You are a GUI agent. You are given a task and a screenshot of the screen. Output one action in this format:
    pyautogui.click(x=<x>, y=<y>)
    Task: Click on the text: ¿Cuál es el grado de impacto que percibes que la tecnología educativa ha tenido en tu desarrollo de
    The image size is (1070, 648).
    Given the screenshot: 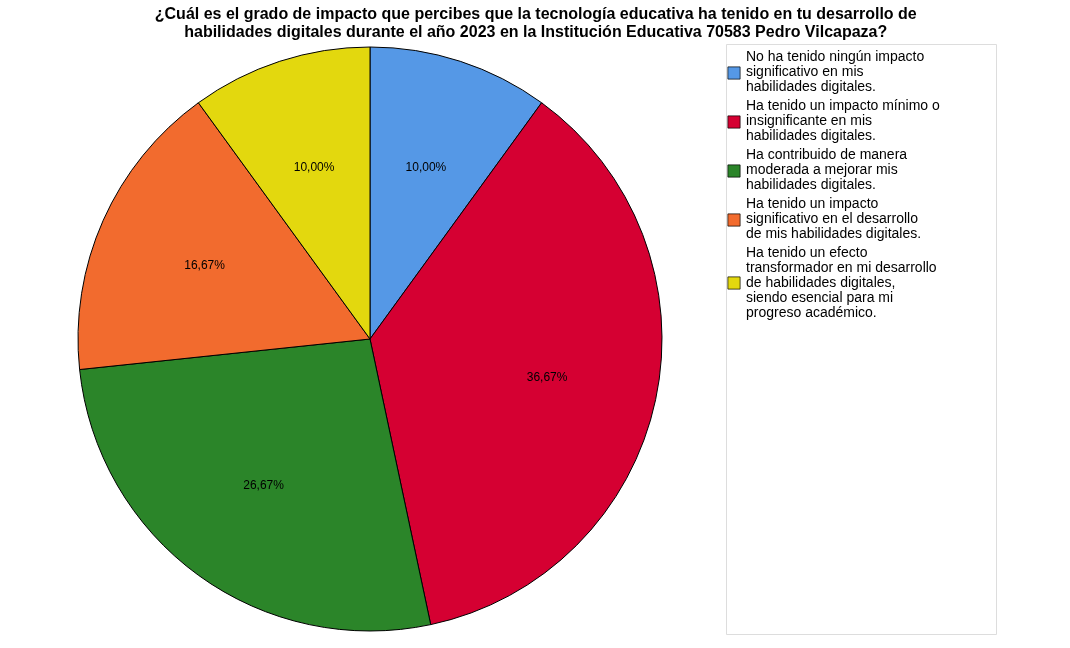 What is the action you would take?
    pyautogui.click(x=535, y=13)
    